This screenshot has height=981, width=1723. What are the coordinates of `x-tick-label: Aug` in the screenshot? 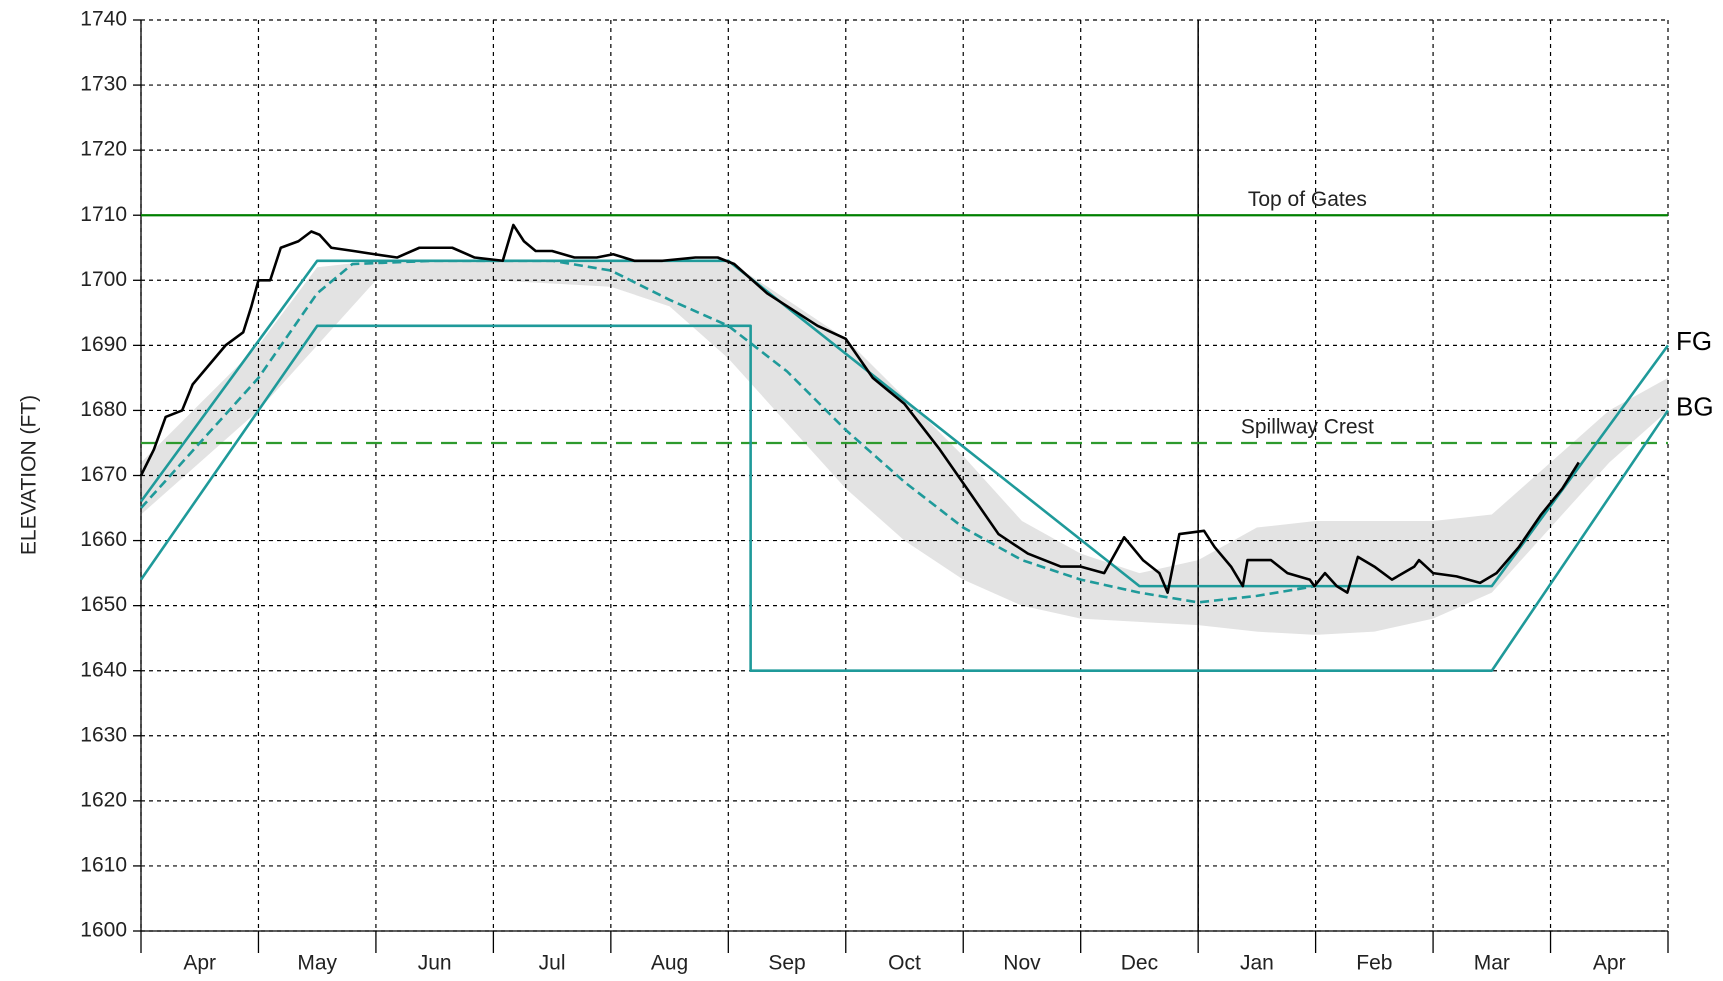 It's located at (669, 963).